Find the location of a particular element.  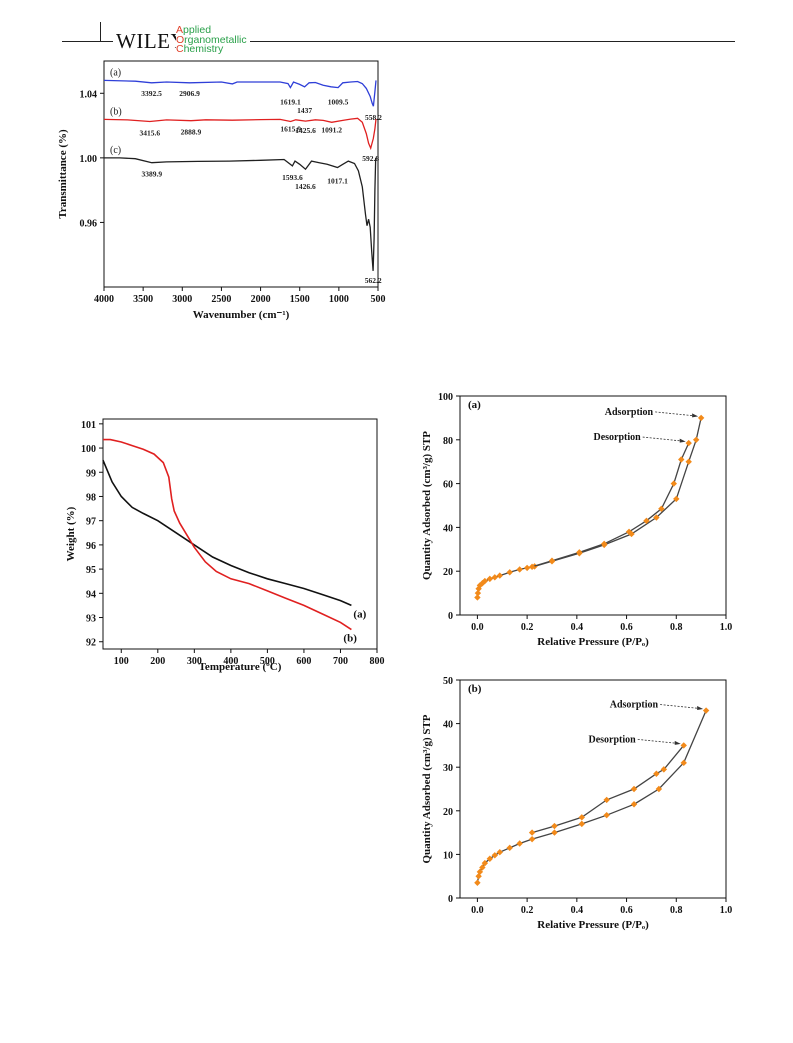

y-tick-label: 10 is located at coordinates (448, 855).